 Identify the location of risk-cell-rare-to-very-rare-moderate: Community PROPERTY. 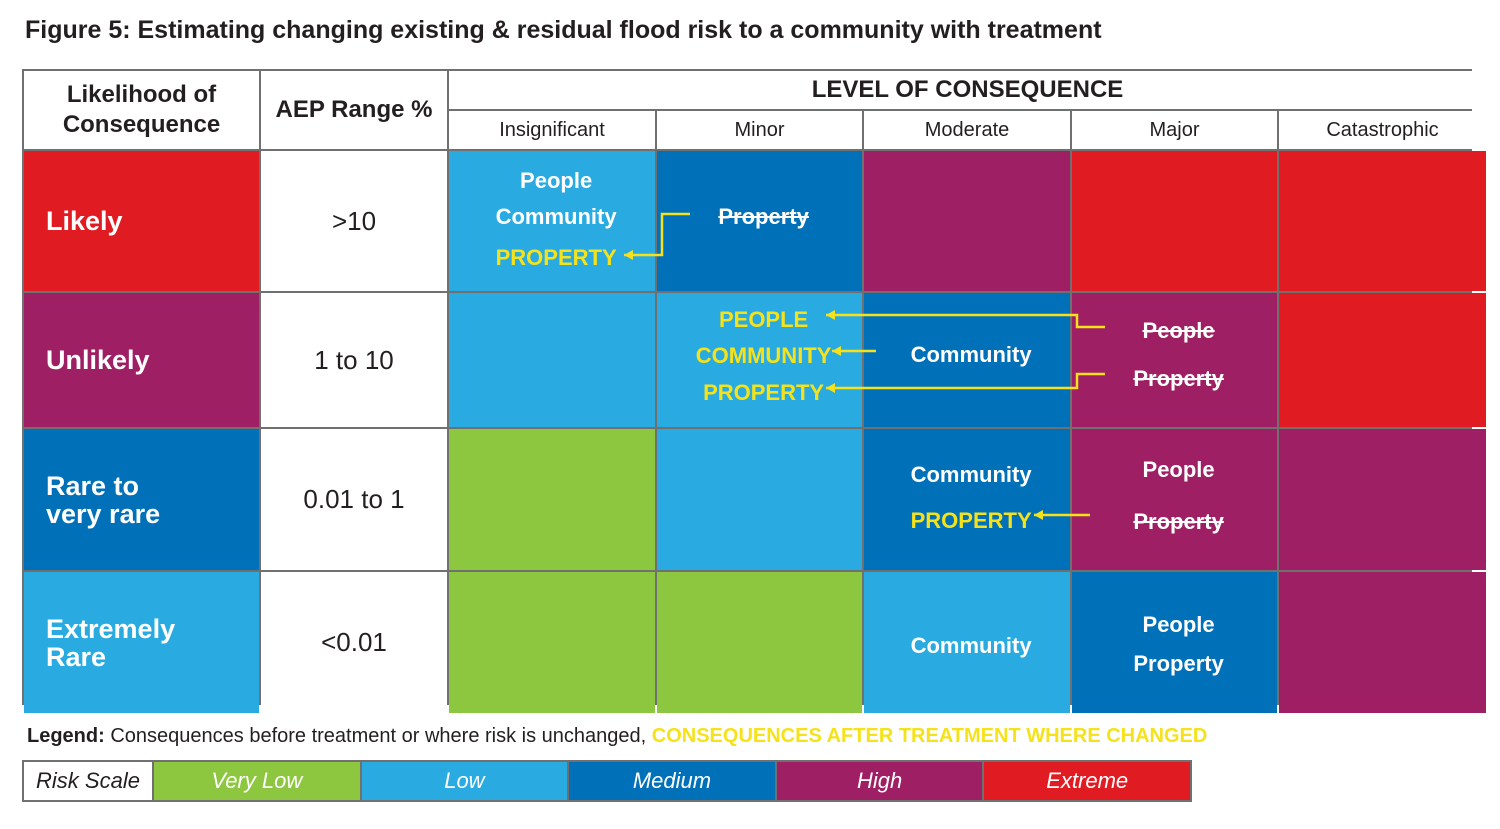
(967, 499).